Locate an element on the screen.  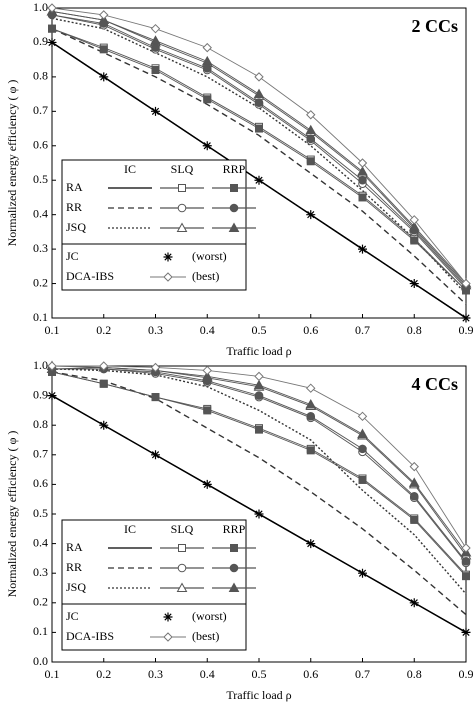
x-tick-label: 0.6 is located at coordinates (310, 674).